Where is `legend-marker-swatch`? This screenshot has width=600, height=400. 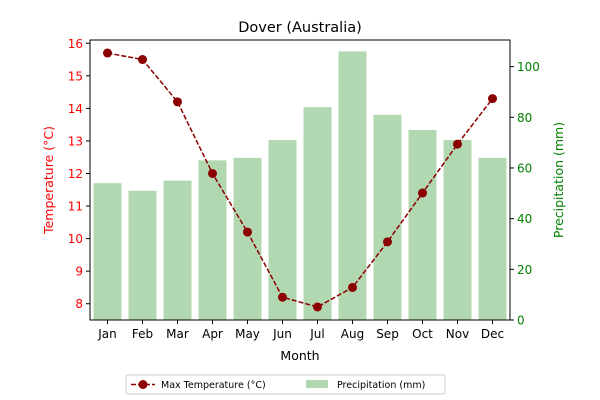 legend-marker-swatch is located at coordinates (143, 384).